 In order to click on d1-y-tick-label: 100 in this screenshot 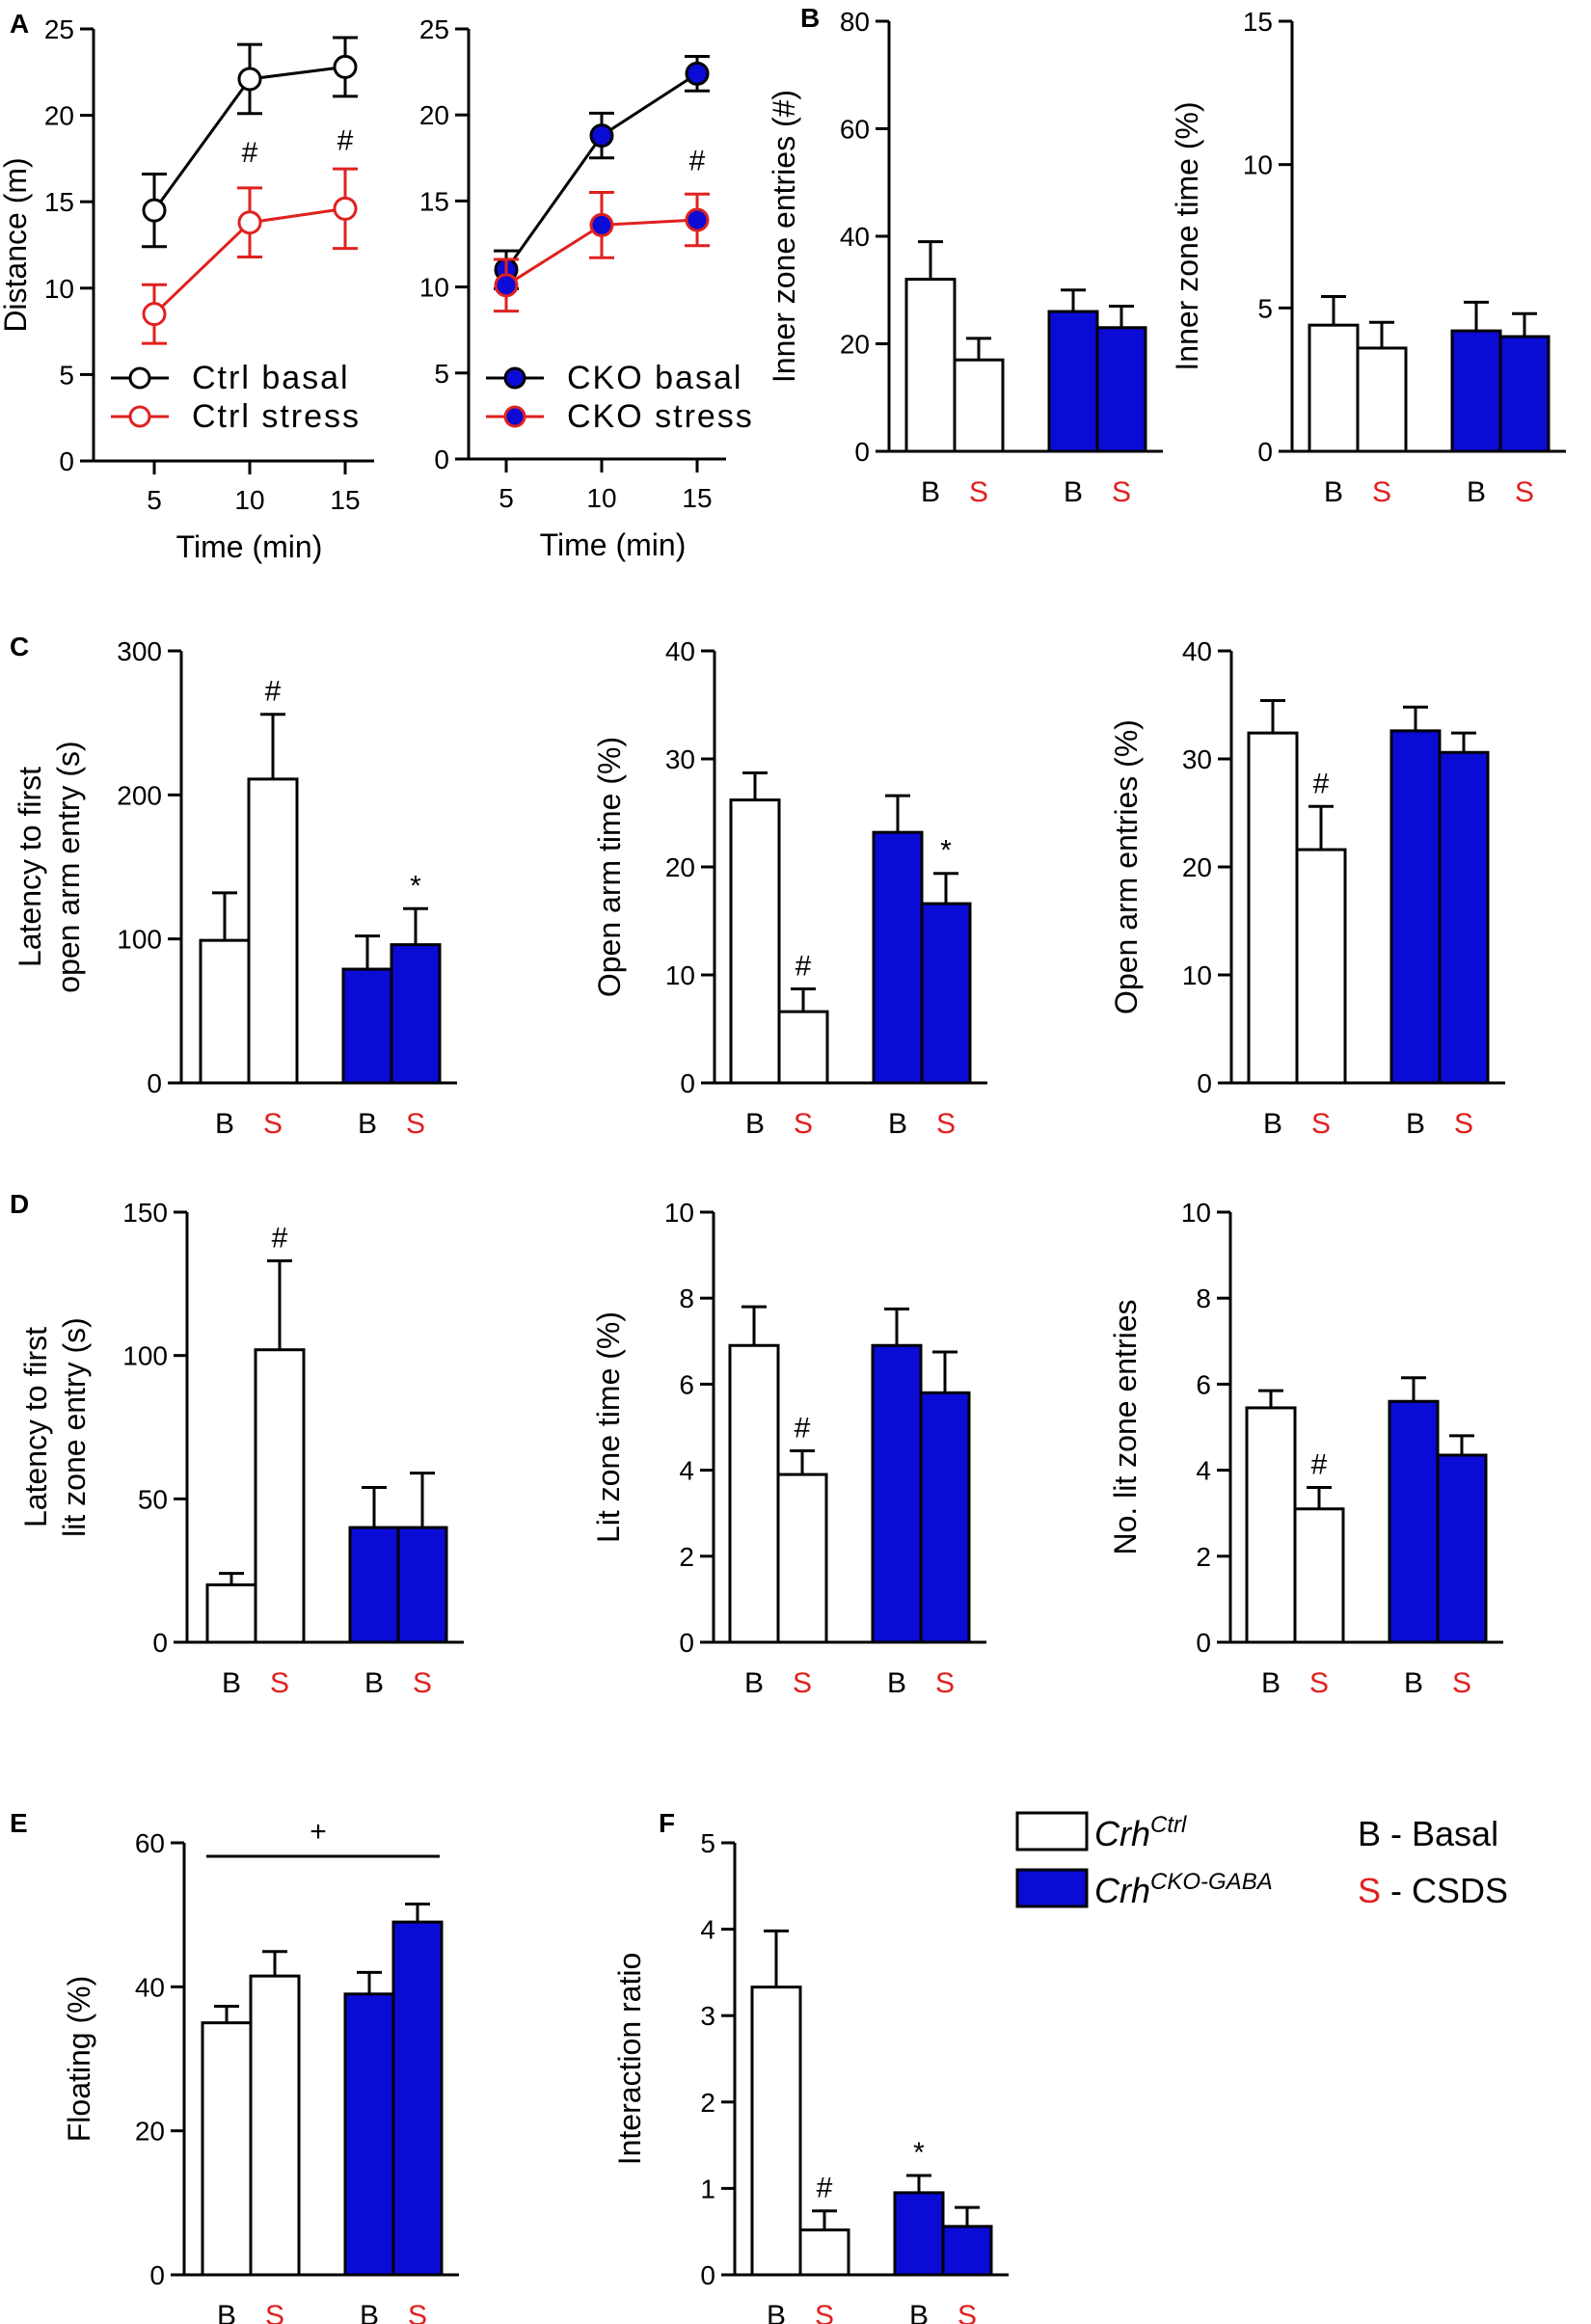, I will do `click(145, 1356)`.